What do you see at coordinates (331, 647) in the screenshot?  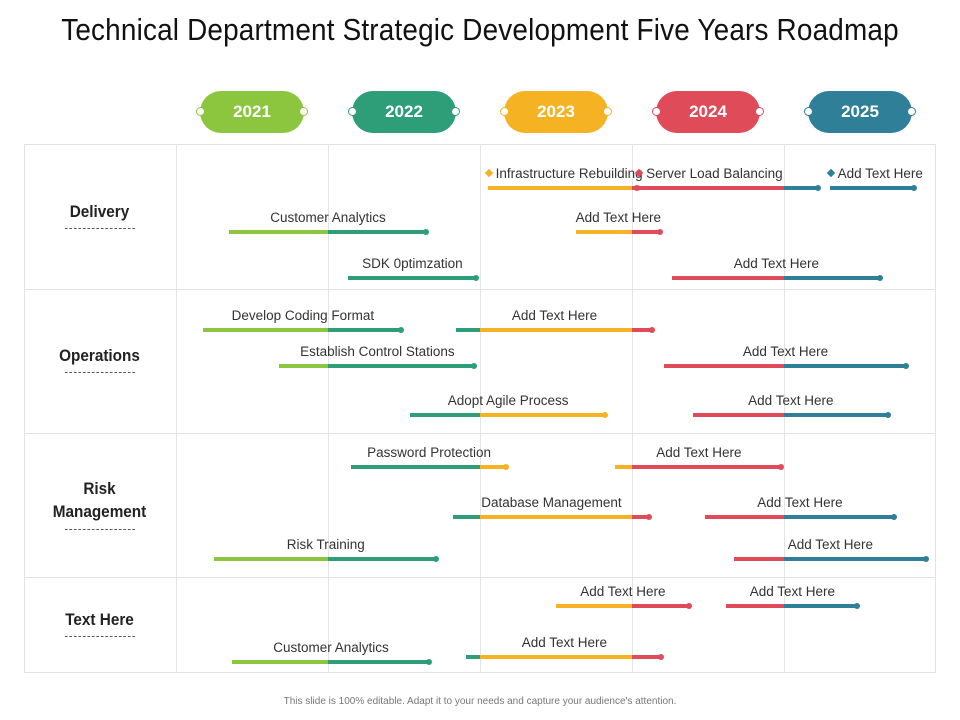 I see `task-label: Customer Analytics` at bounding box center [331, 647].